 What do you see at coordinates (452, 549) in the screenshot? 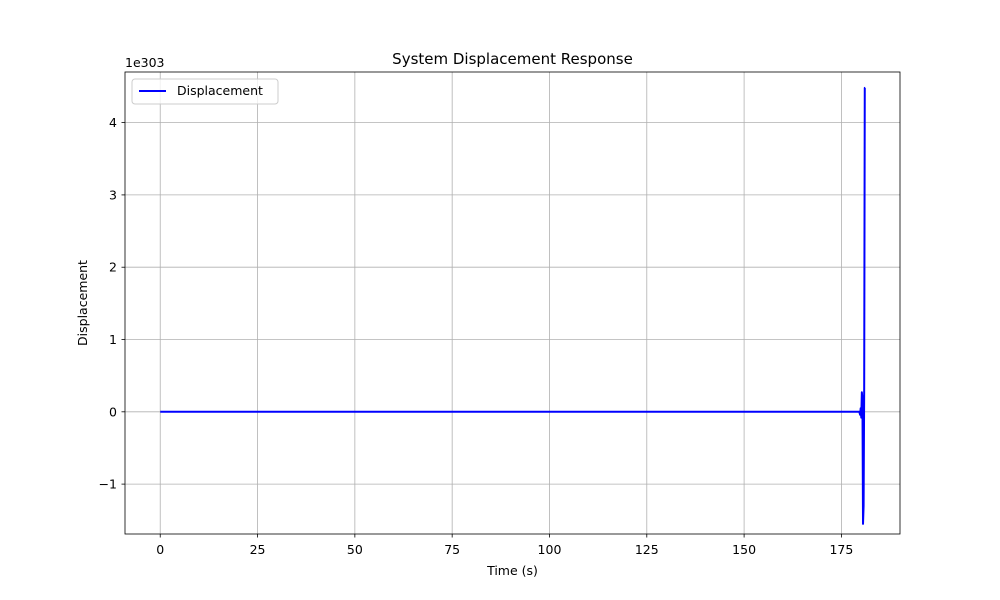
I see `x-tick-label: 75` at bounding box center [452, 549].